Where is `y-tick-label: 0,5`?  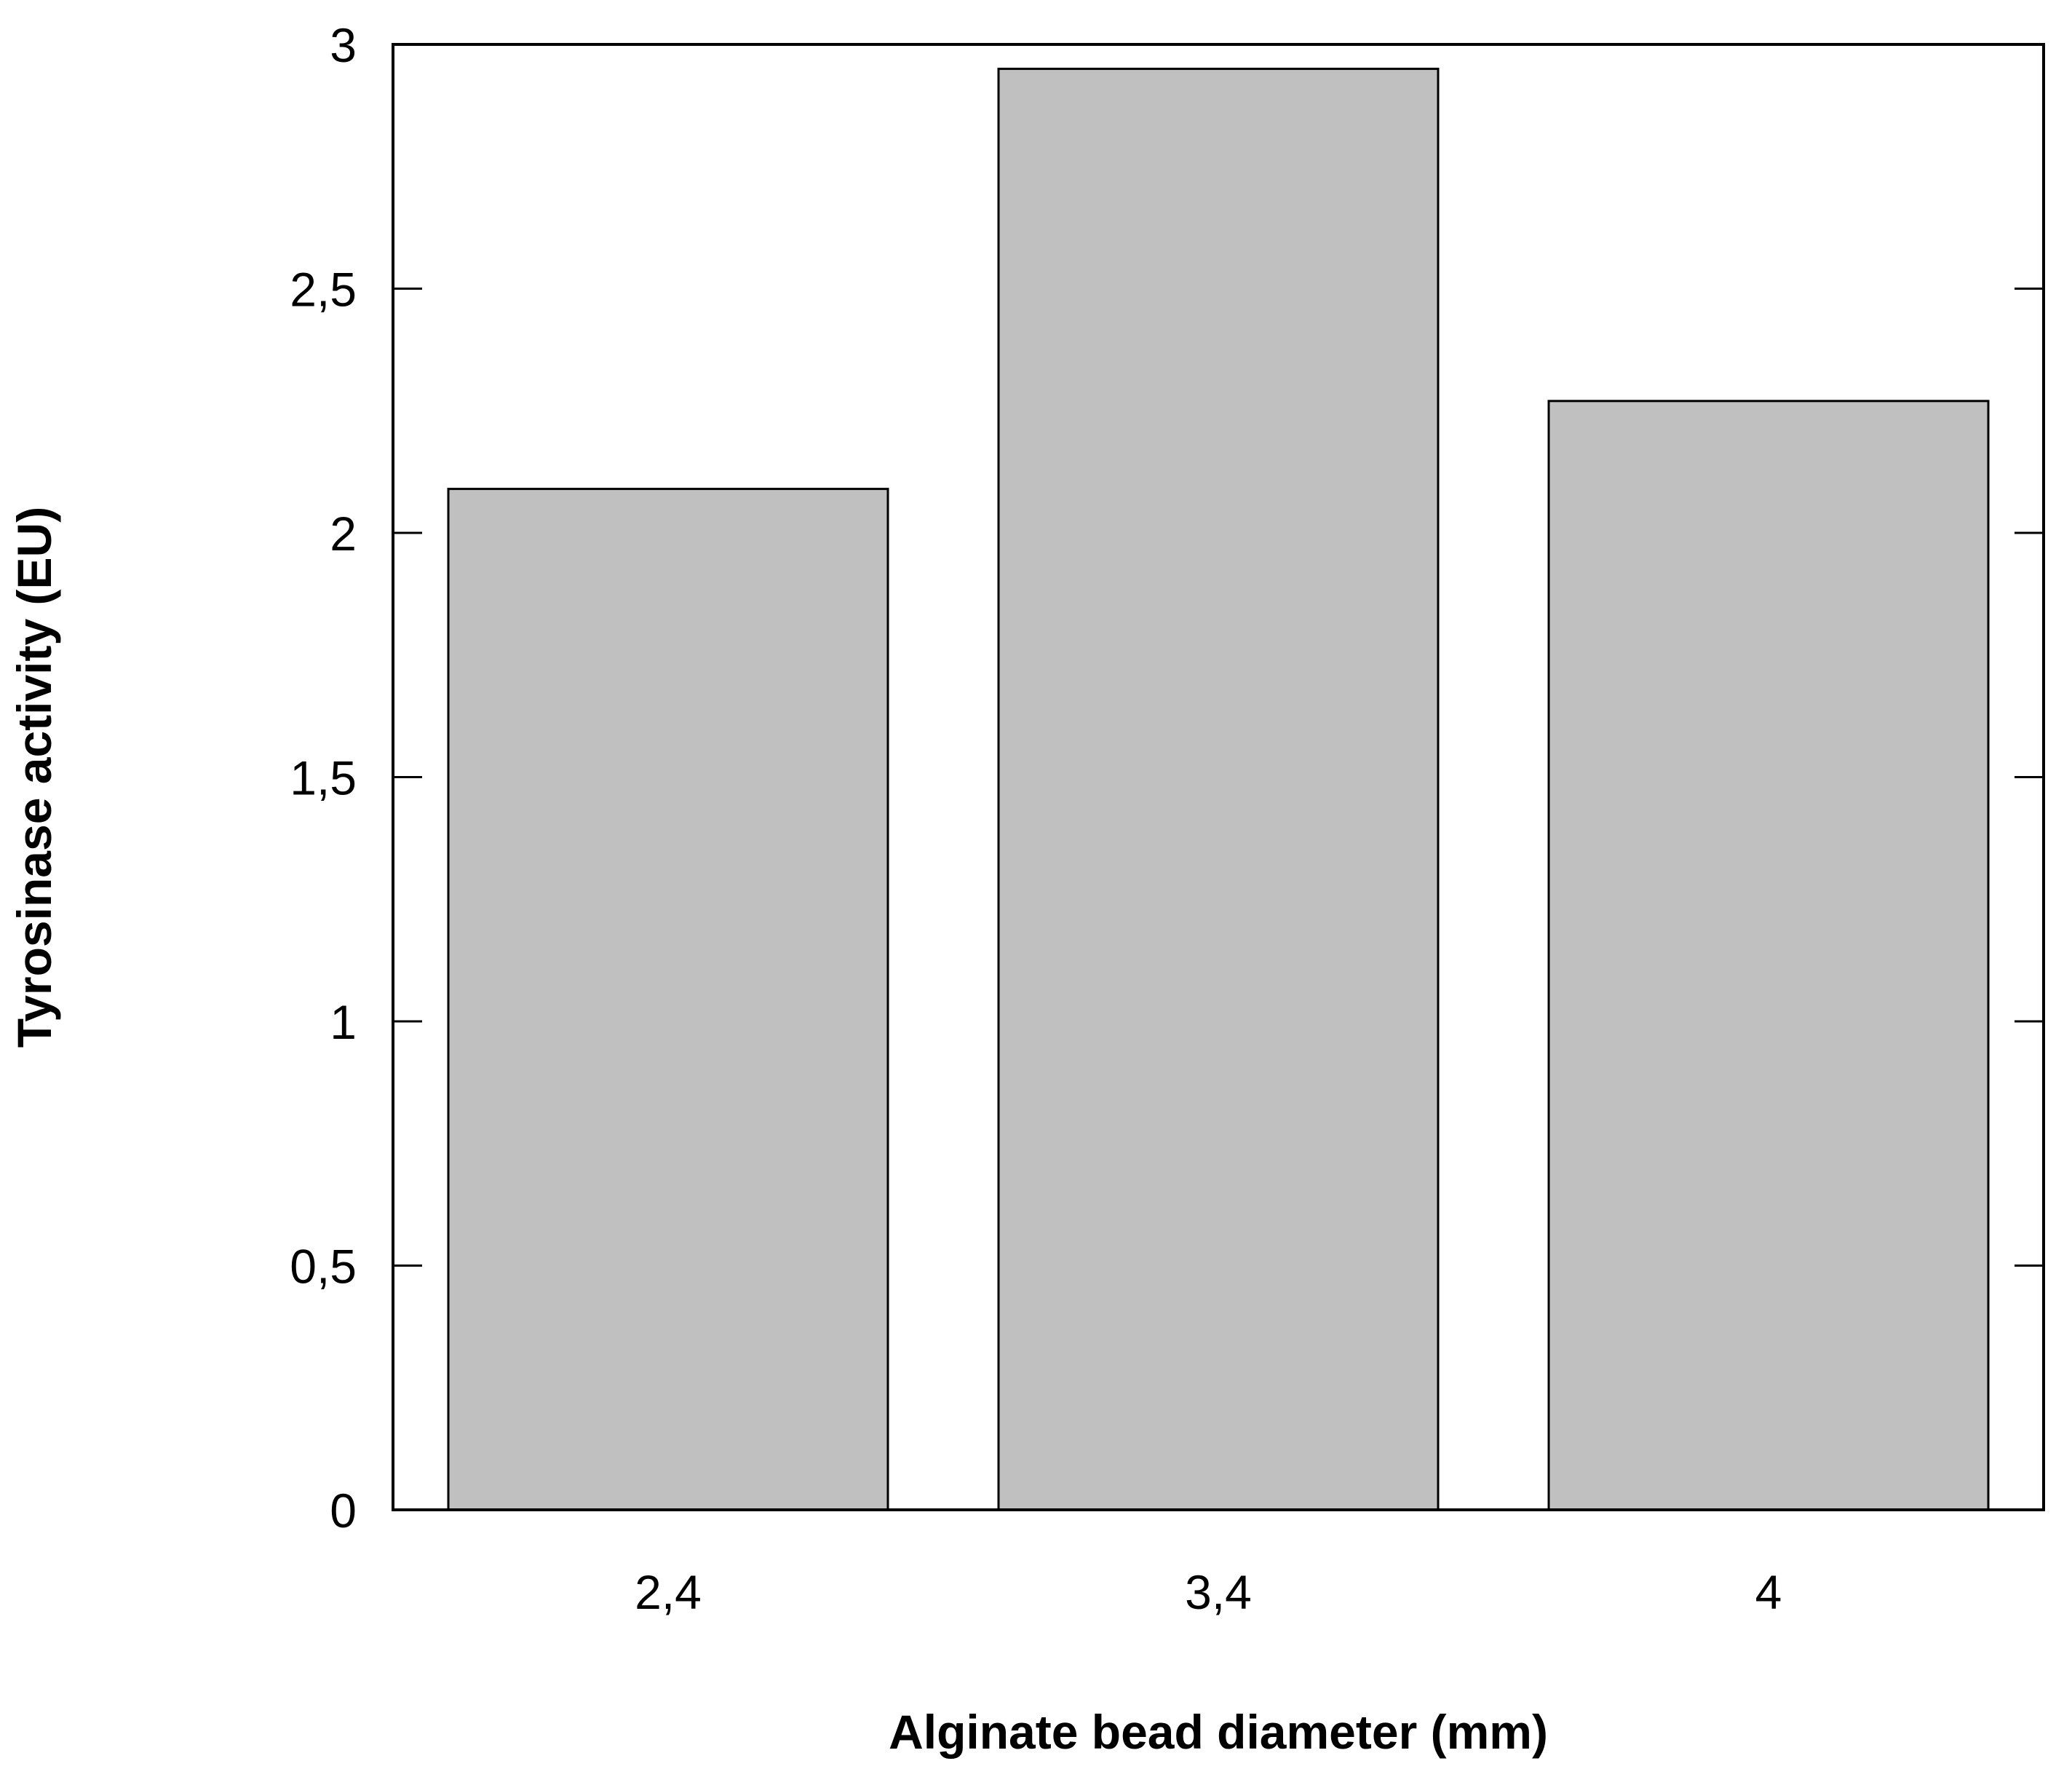 y-tick-label: 0,5 is located at coordinates (323, 1267).